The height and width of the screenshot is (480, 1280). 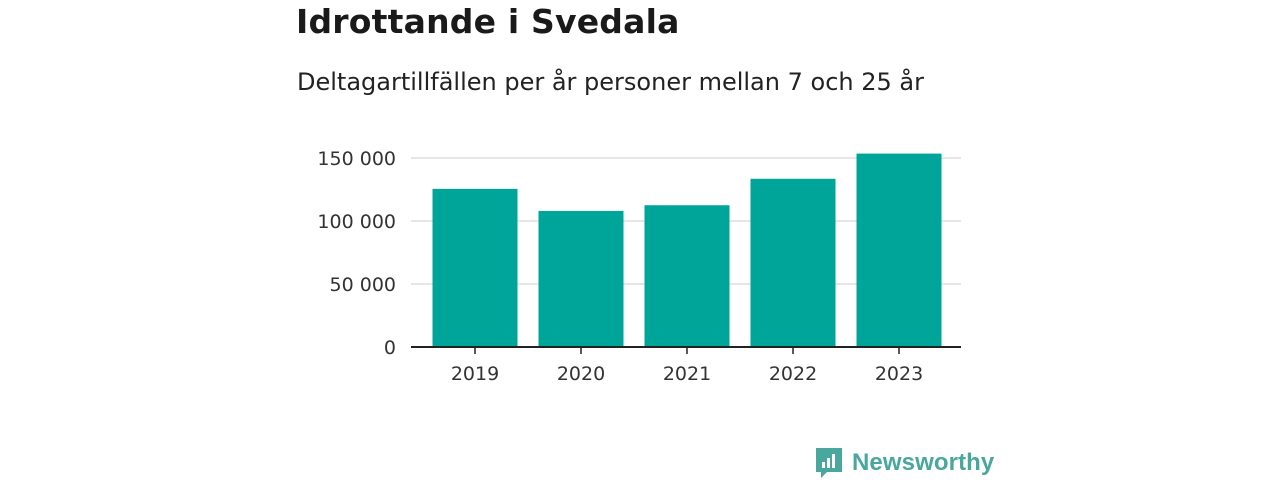 I want to click on x-tick-label: 2022, so click(x=793, y=374).